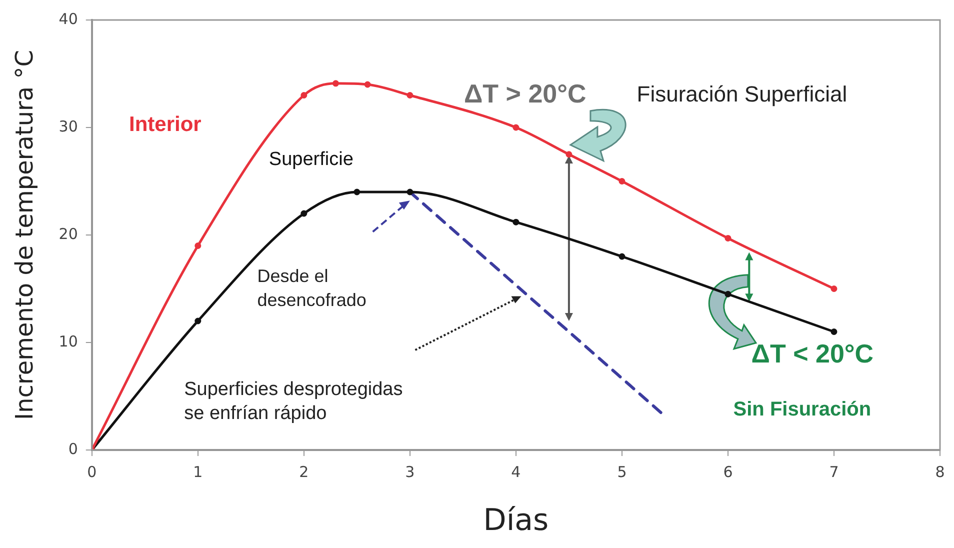  Describe the element at coordinates (68, 19) in the screenshot. I see `y-tick-label: 40` at that location.